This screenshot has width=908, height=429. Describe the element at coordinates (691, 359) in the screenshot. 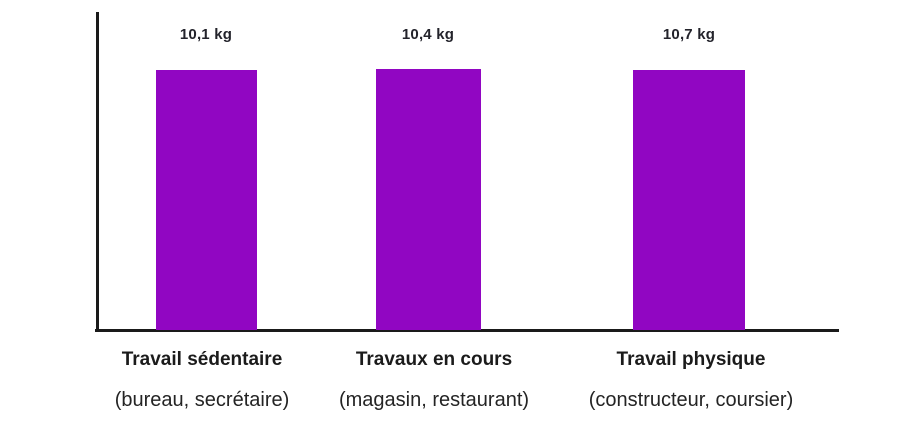

I see `category-label: Travail physique` at that location.